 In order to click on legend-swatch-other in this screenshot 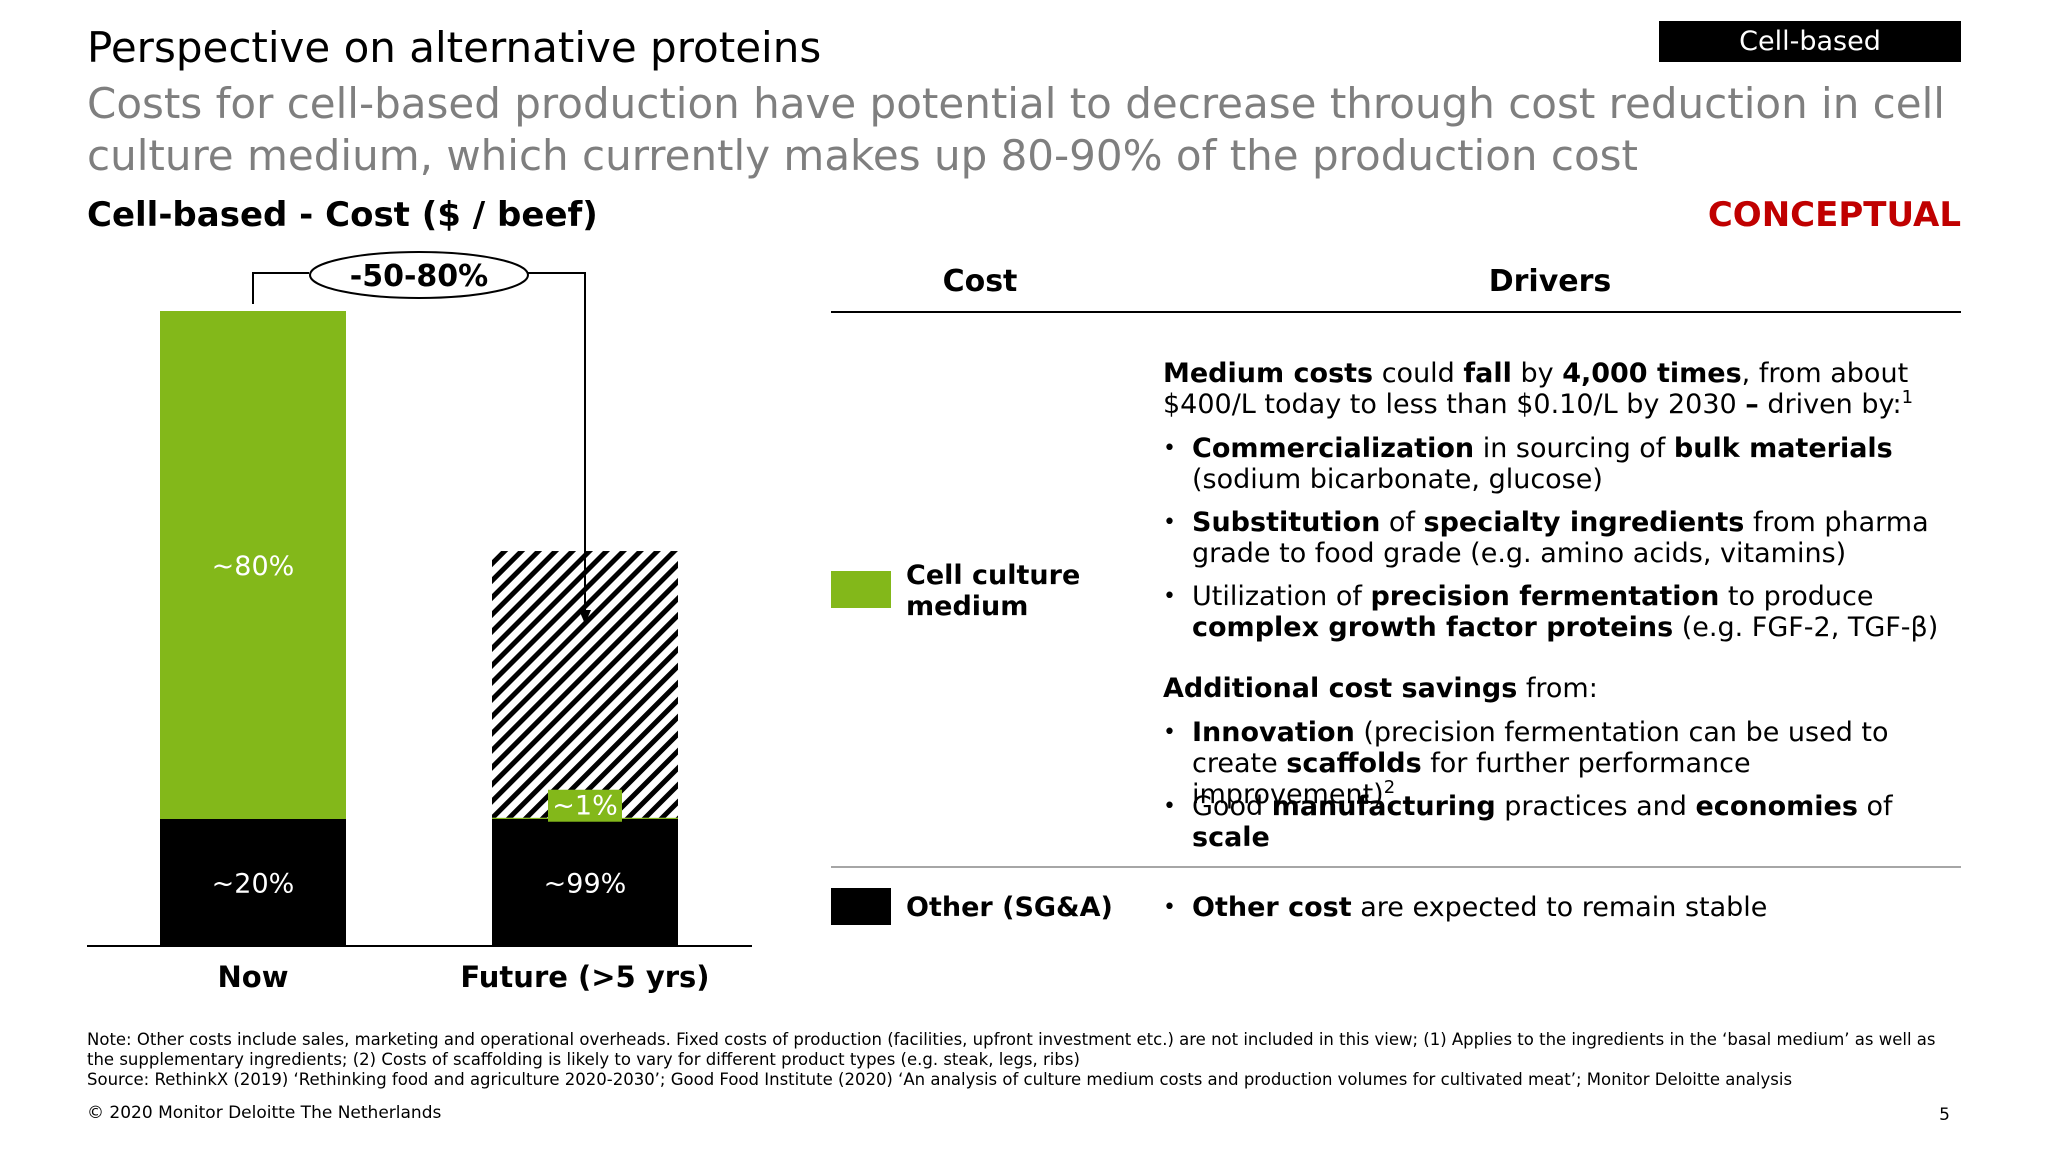, I will do `click(861, 906)`.